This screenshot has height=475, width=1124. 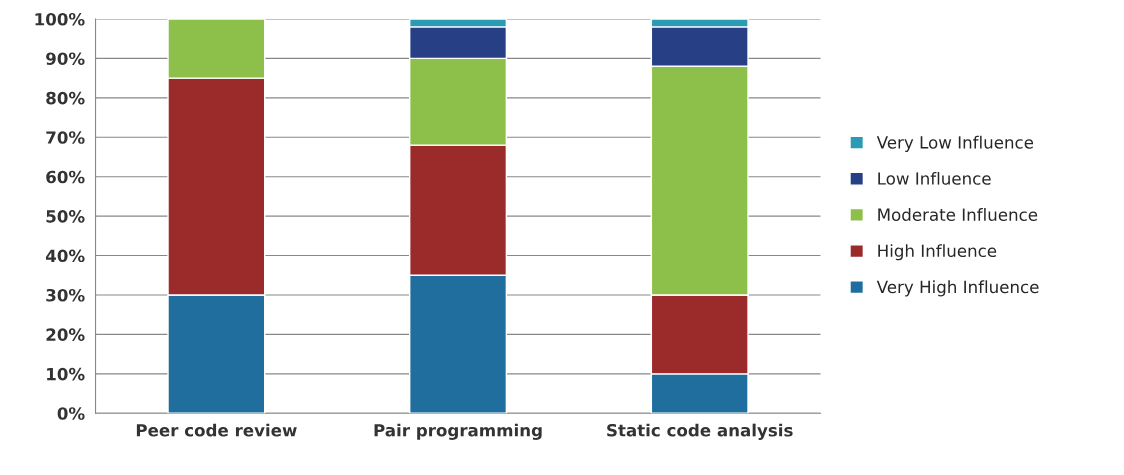 What do you see at coordinates (65, 295) in the screenshot?
I see `y-tick-label: 30%` at bounding box center [65, 295].